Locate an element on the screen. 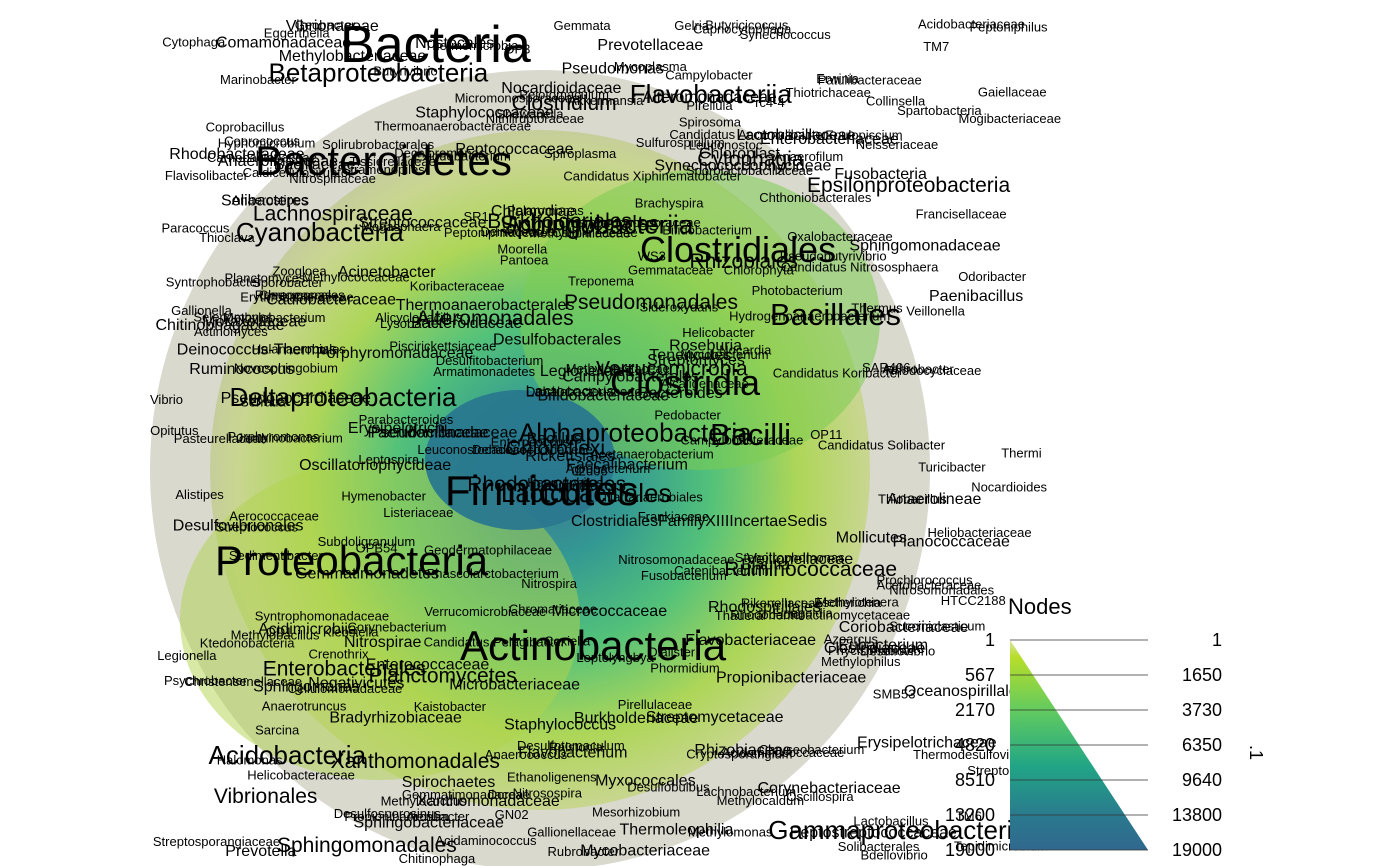 This screenshot has height=866, width=1400. taxon-label: Helicobacteraceae is located at coordinates (301, 774).